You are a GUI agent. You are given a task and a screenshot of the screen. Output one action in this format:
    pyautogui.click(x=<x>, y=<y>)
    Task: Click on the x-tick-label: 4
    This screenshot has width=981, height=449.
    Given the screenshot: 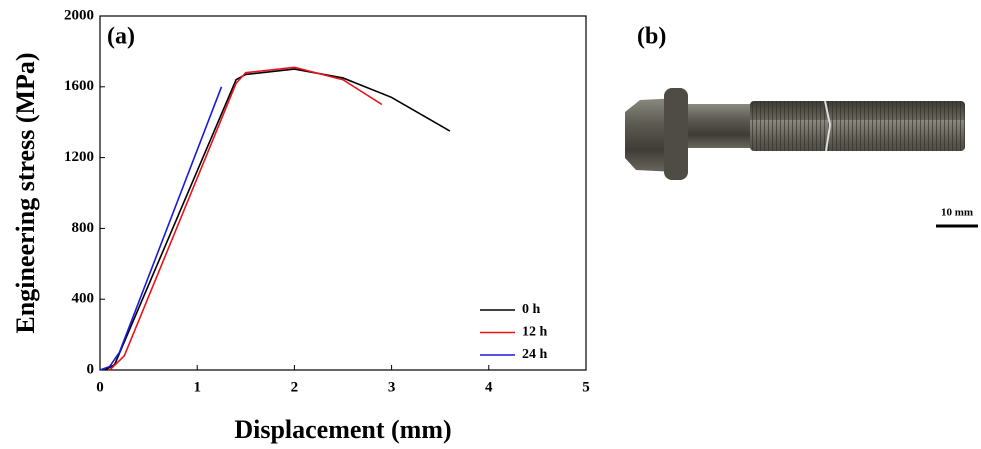 What is the action you would take?
    pyautogui.click(x=489, y=387)
    